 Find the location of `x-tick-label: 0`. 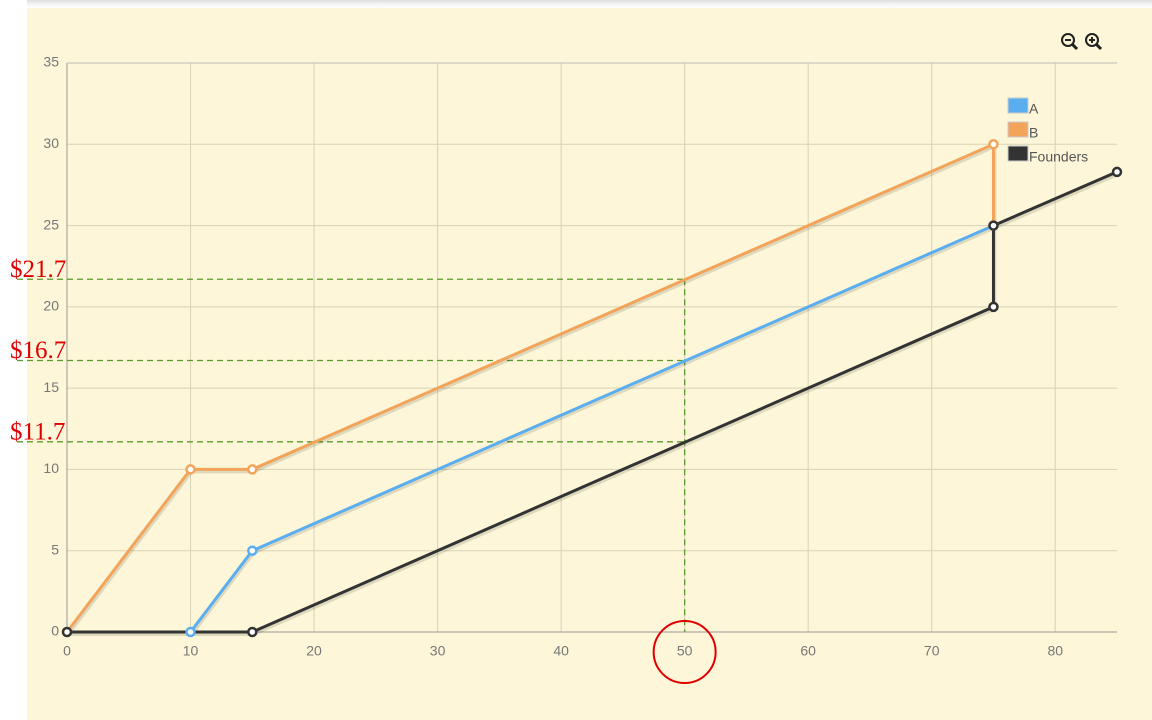

x-tick-label: 0 is located at coordinates (67, 651).